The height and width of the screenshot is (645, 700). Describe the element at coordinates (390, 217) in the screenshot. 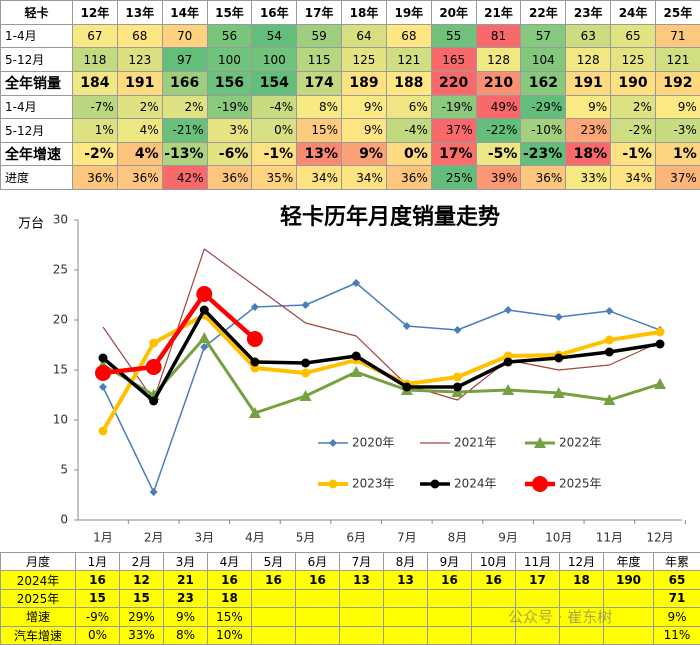

I see `chart-title: 轻卡历年月度销量走势` at that location.